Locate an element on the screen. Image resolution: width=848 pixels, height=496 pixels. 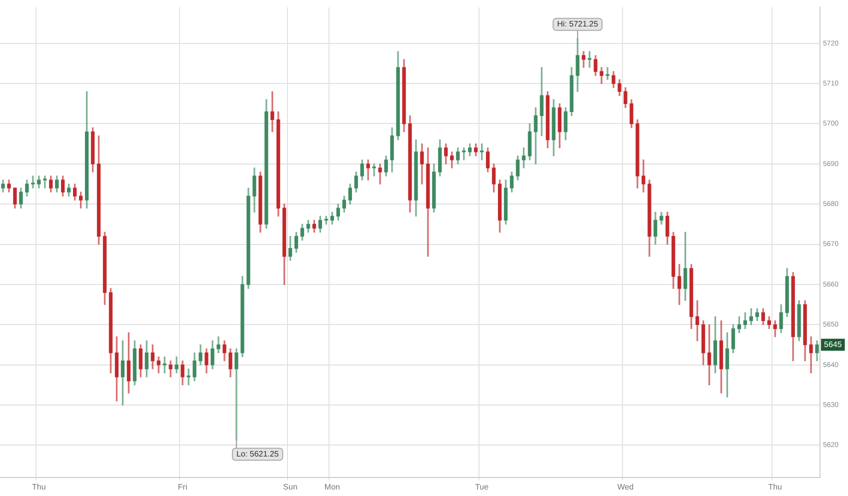
x-tick-label: Fri is located at coordinates (183, 487).